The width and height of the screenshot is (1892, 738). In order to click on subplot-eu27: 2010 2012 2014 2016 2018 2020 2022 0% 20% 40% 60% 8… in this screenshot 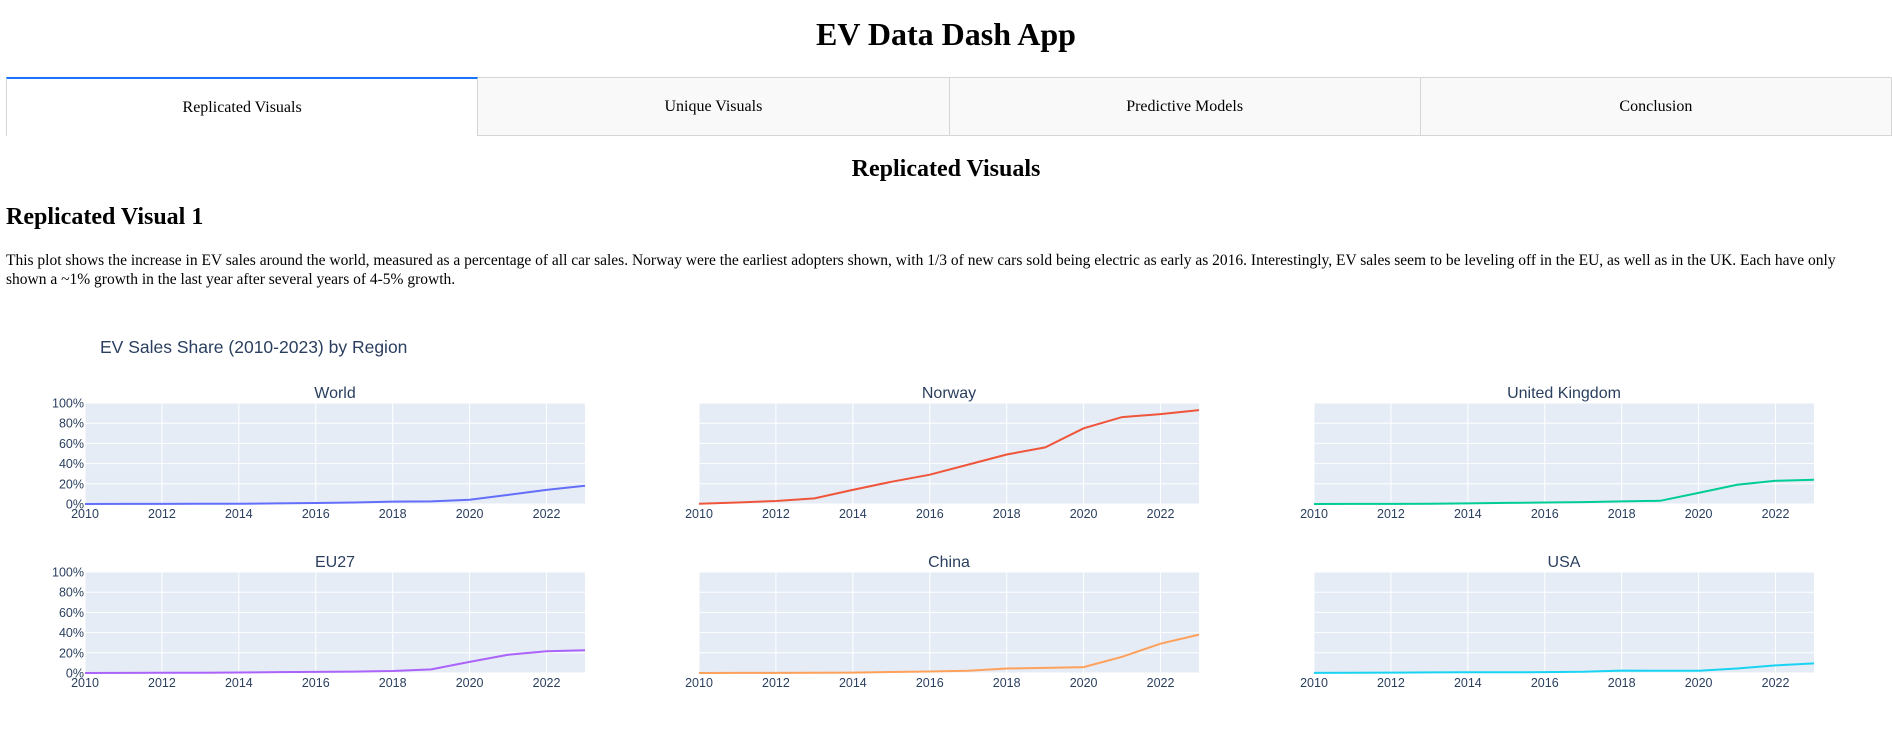, I will do `click(319, 622)`.